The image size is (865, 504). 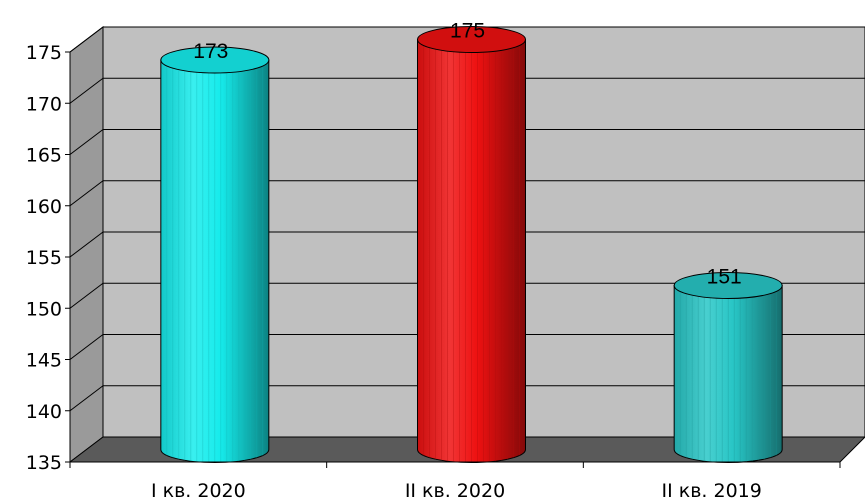 I want to click on y-tick-label: 160, so click(x=44, y=207).